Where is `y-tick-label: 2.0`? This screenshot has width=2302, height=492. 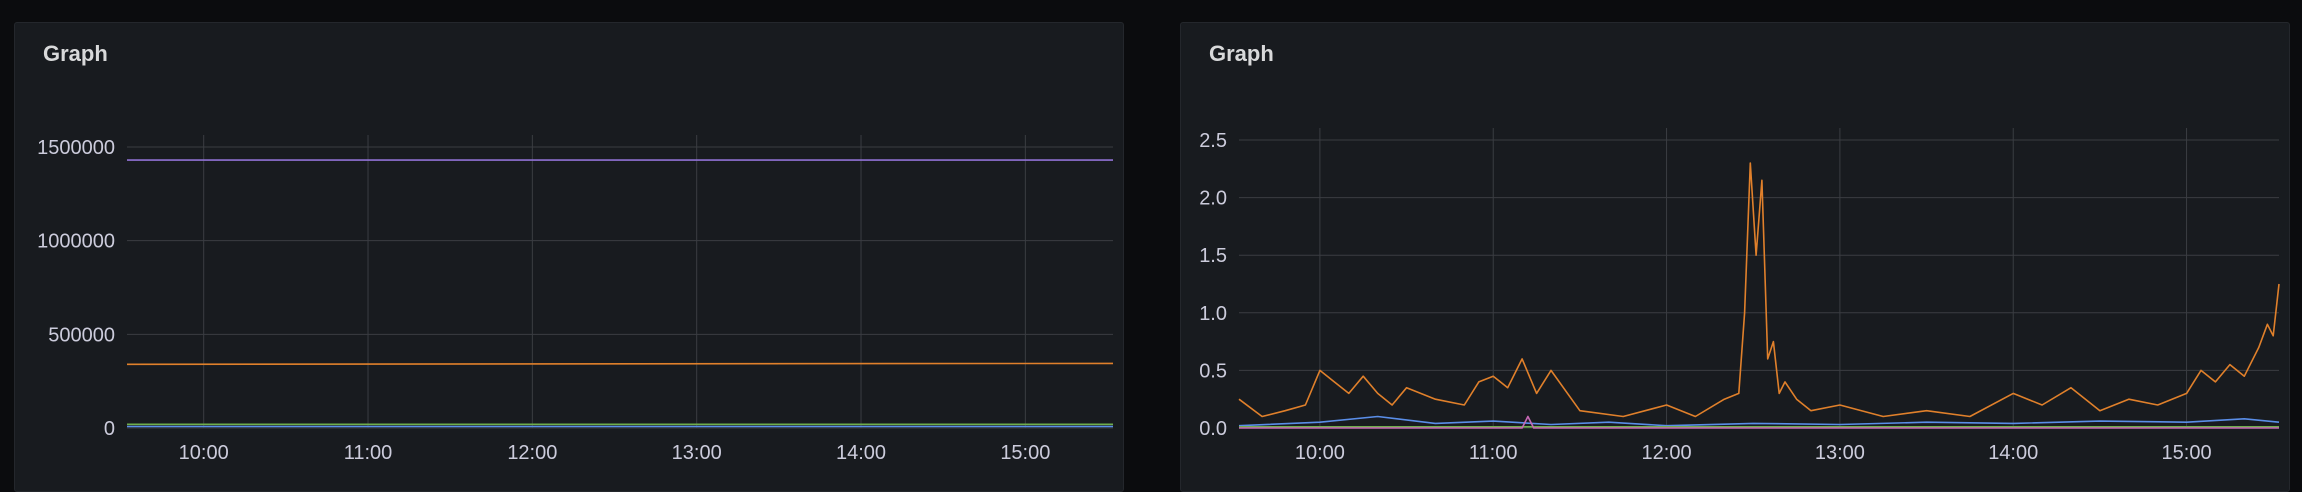 y-tick-label: 2.0 is located at coordinates (1213, 199).